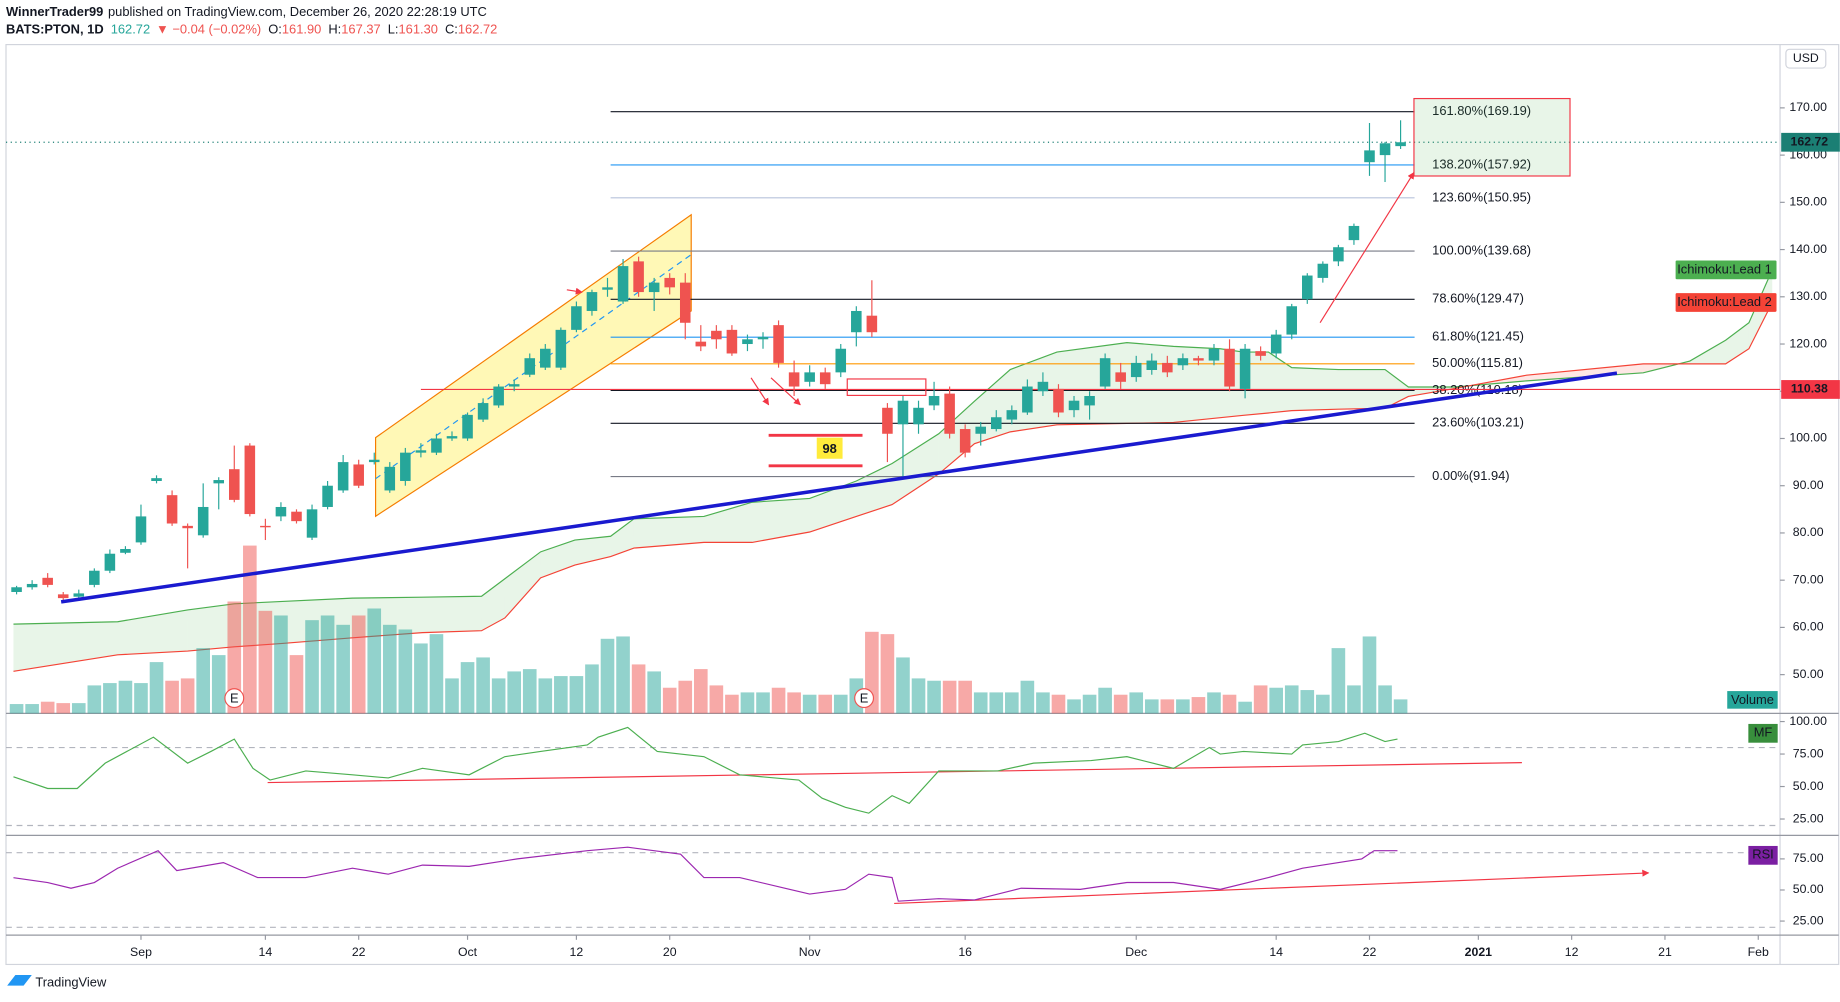 This screenshot has height=1002, width=1840. Describe the element at coordinates (1808, 485) in the screenshot. I see `y-tick-label: 90.00` at that location.